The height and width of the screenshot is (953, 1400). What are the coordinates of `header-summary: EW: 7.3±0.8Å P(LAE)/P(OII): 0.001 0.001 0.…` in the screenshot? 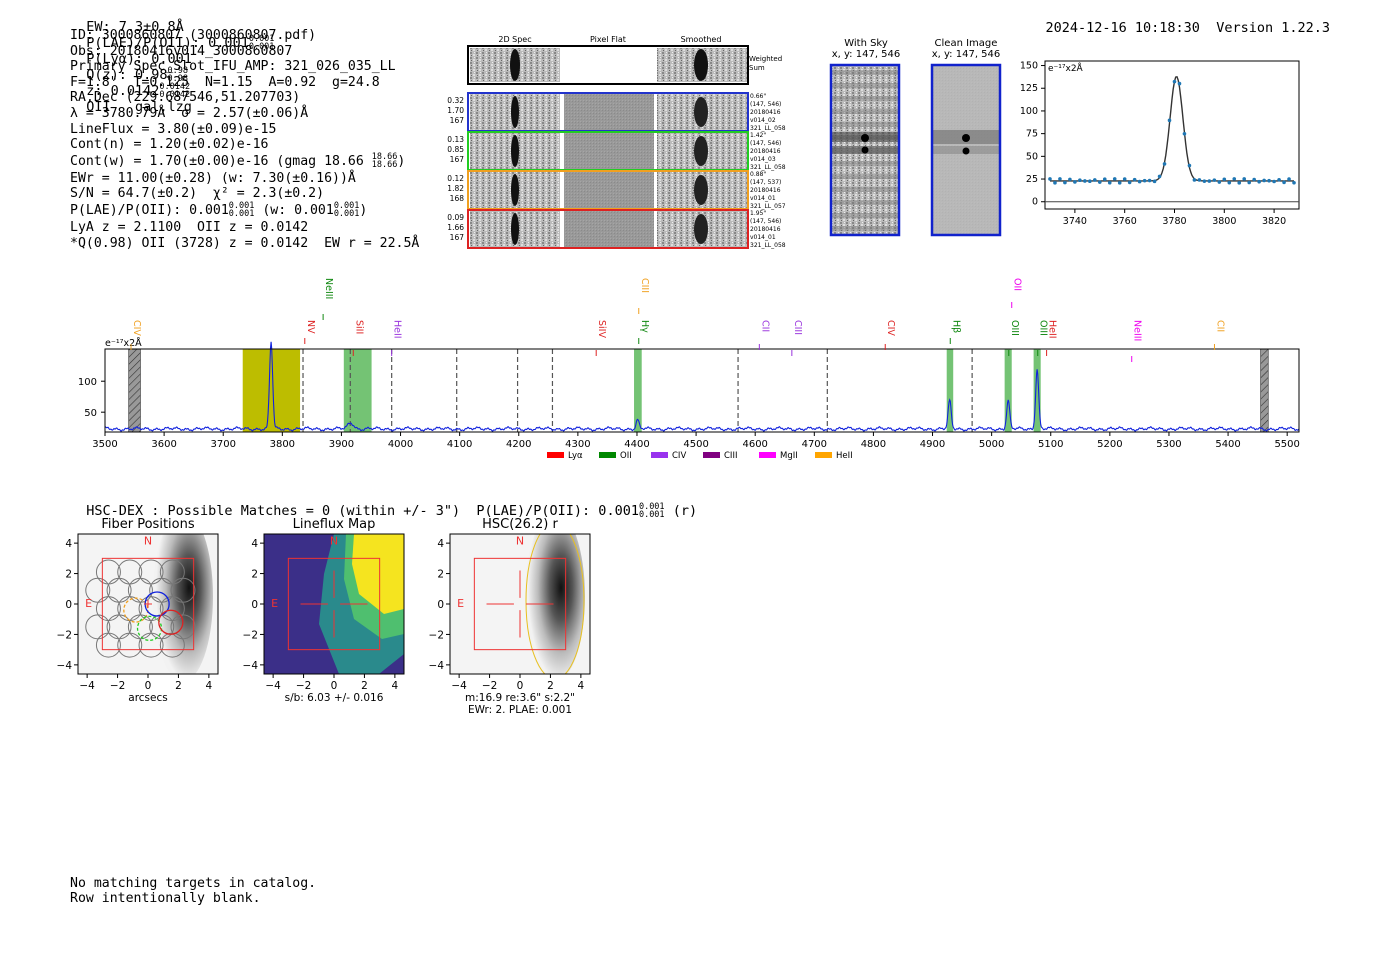 It's located at (172, 59).